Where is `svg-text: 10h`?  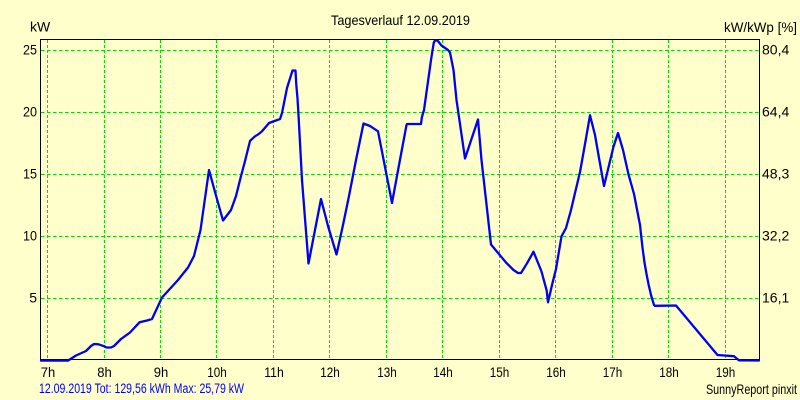
svg-text: 10h is located at coordinates (217, 372).